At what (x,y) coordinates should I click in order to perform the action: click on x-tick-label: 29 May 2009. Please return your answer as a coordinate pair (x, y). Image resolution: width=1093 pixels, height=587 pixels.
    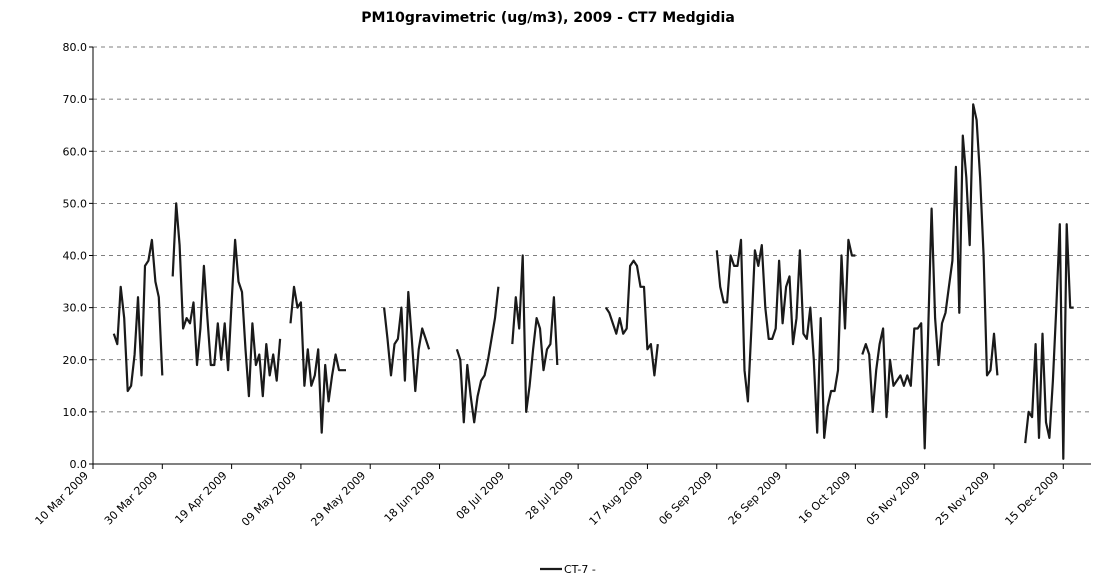
    Looking at the image, I should click on (338, 499).